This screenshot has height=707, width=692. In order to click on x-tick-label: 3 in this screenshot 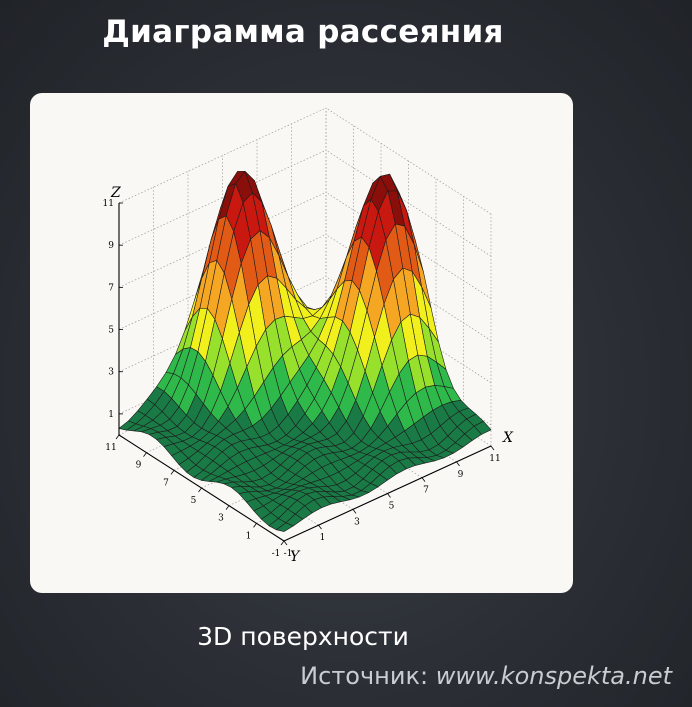, I will do `click(357, 522)`.